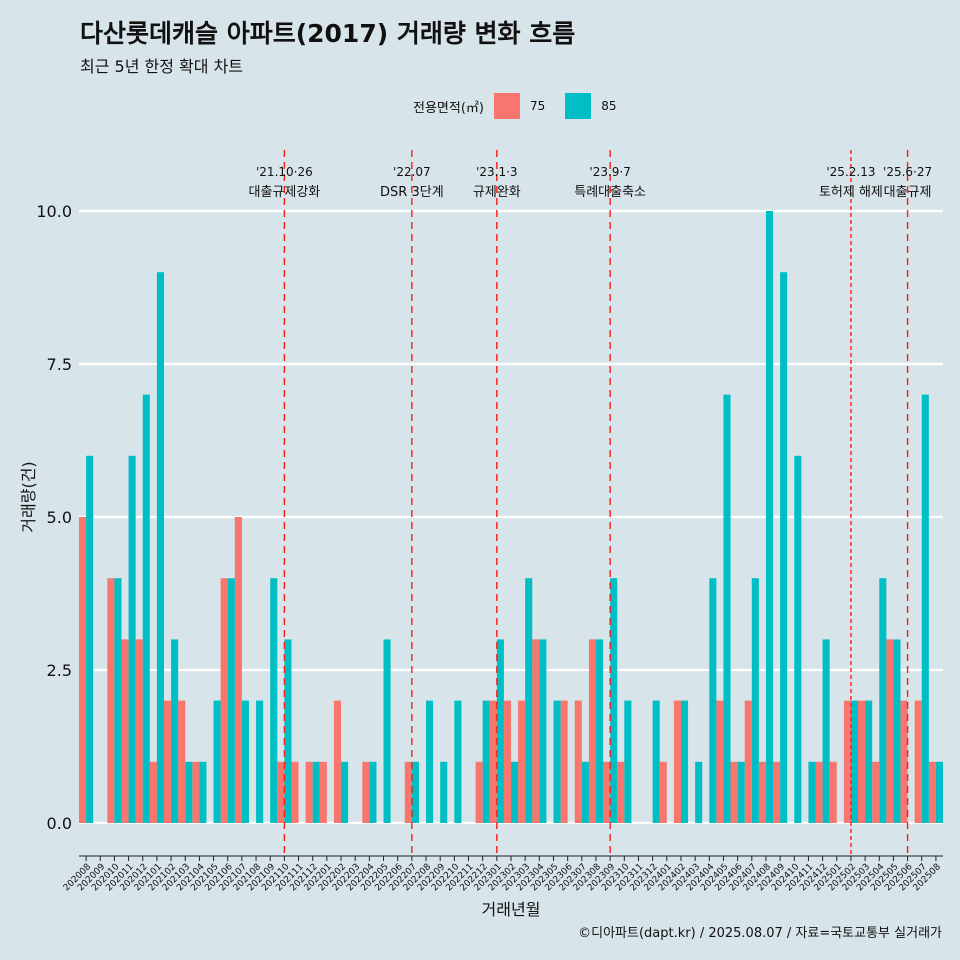 The height and width of the screenshot is (960, 960). What do you see at coordinates (28, 496) in the screenshot?
I see `y-axis-title: 거래량(건)` at bounding box center [28, 496].